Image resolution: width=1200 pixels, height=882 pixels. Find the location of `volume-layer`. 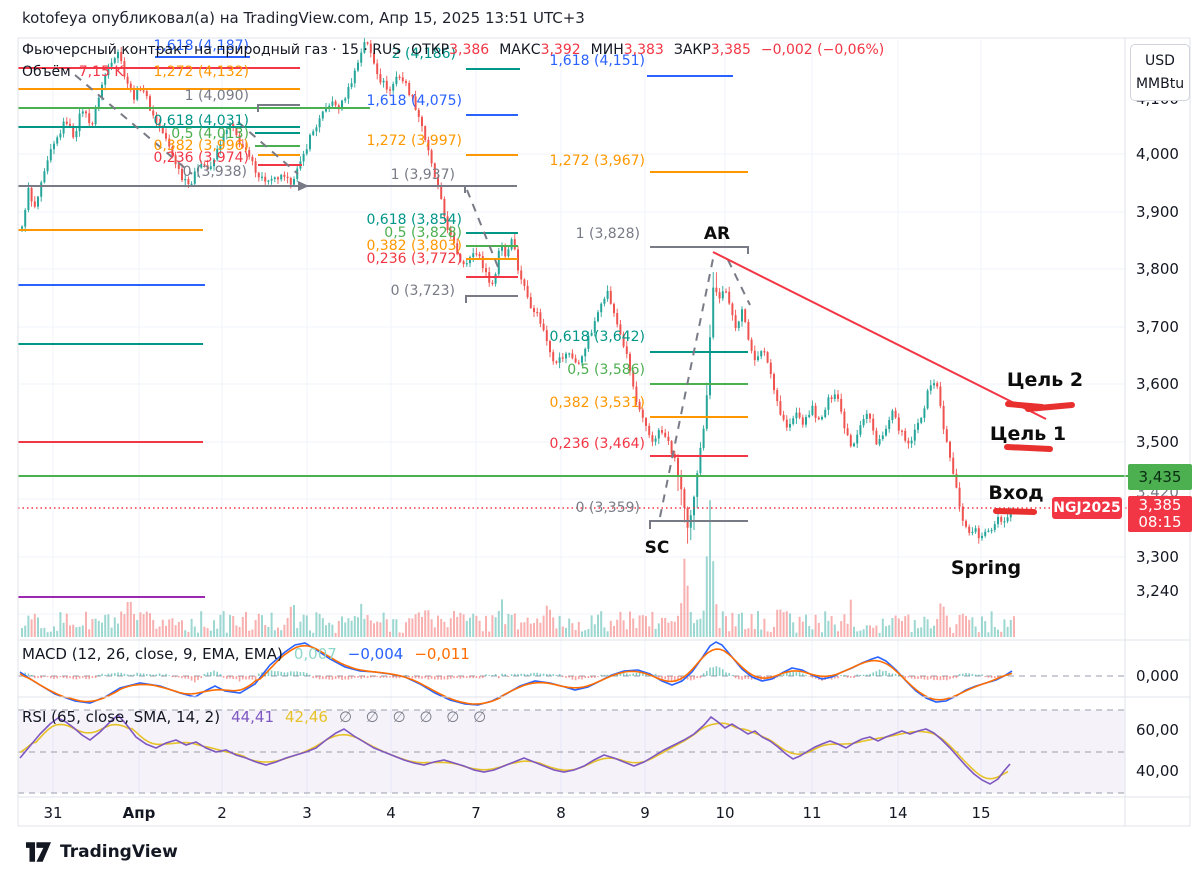

volume-layer is located at coordinates (518, 568).